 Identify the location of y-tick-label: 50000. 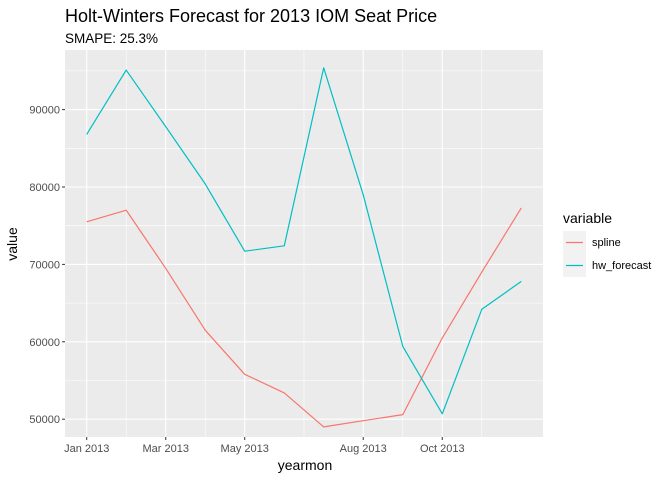
(44, 420).